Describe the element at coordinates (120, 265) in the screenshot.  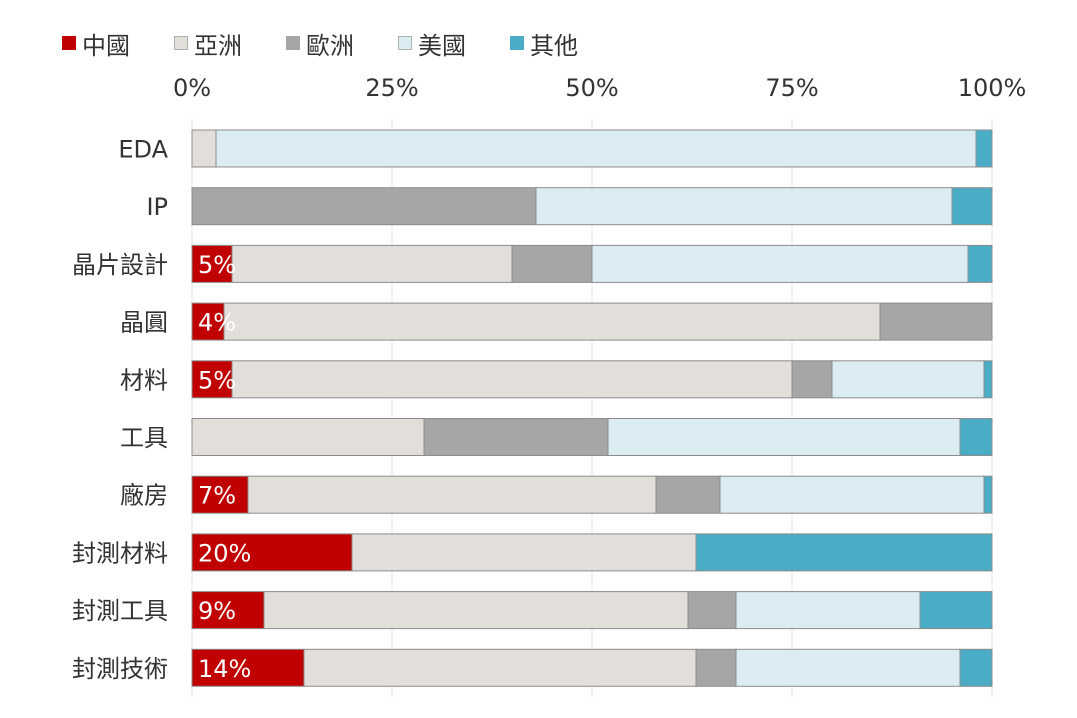
I see `category-label: 晶片設計` at that location.